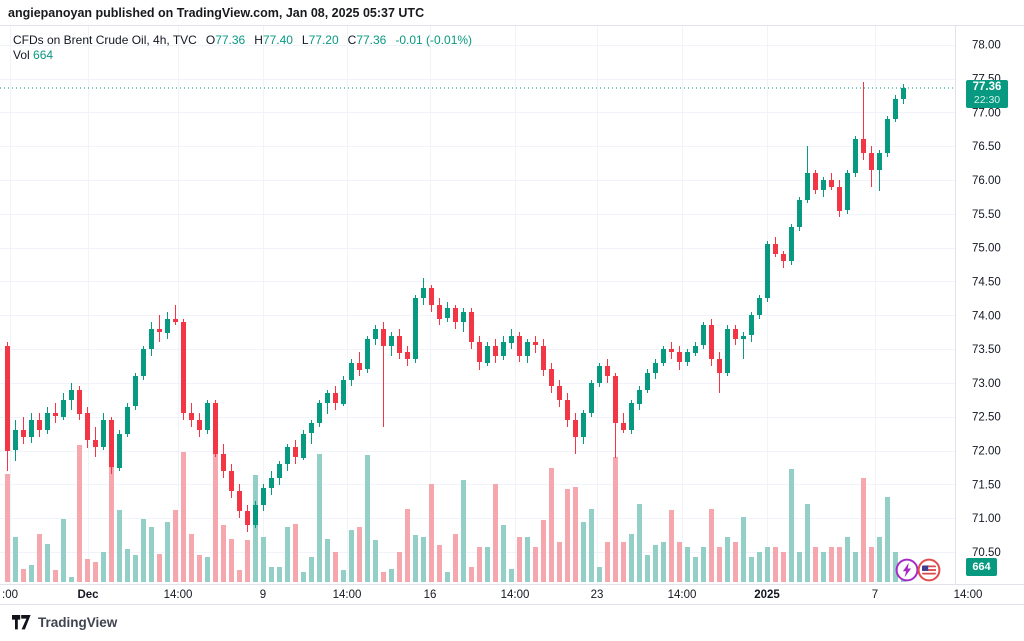  Describe the element at coordinates (367, 40) in the screenshot. I see `close-value: C77.36` at that location.